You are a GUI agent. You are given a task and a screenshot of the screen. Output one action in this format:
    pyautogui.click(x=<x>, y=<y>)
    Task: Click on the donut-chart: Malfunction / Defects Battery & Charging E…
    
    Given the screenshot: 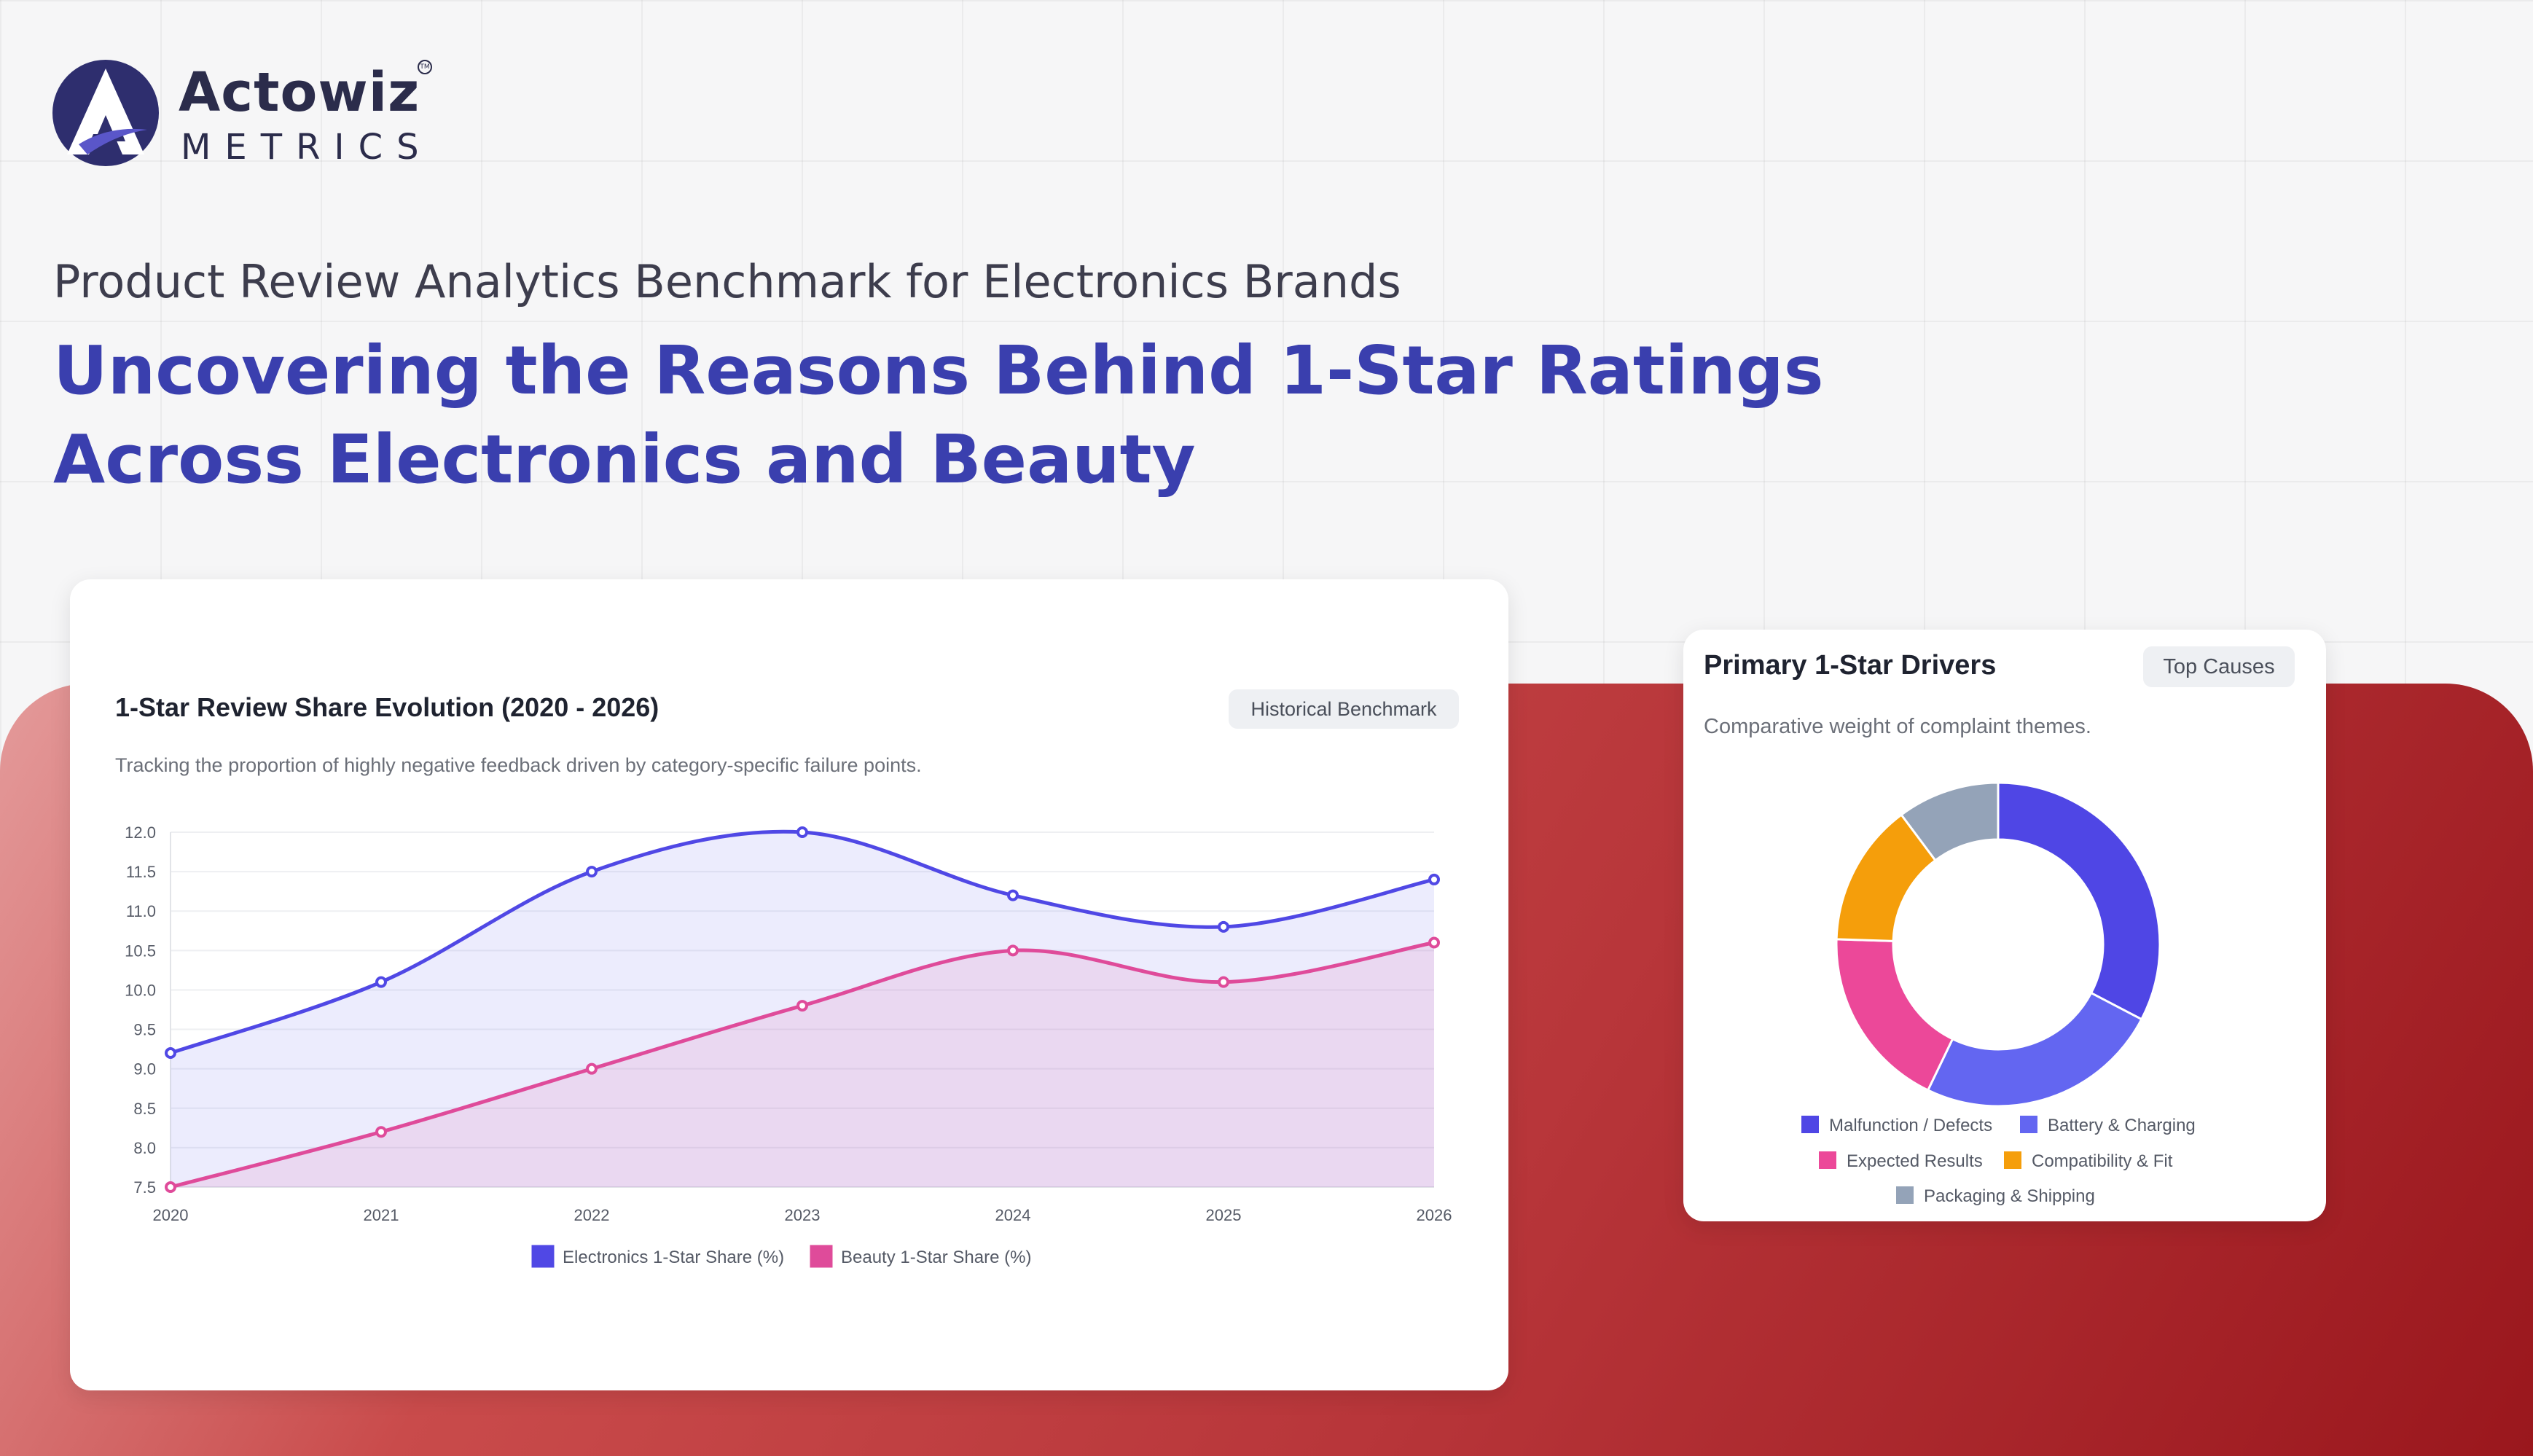 What is the action you would take?
    pyautogui.click(x=1999, y=993)
    